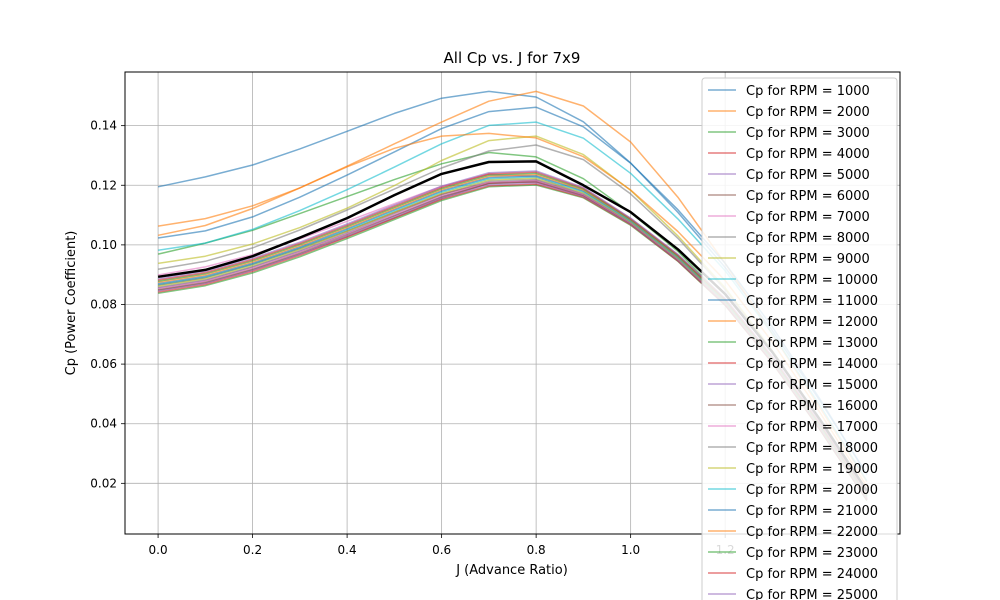 Image resolution: width=1000 pixels, height=600 pixels. I want to click on legend-label: Cp for RPM = 7000, so click(808, 217).